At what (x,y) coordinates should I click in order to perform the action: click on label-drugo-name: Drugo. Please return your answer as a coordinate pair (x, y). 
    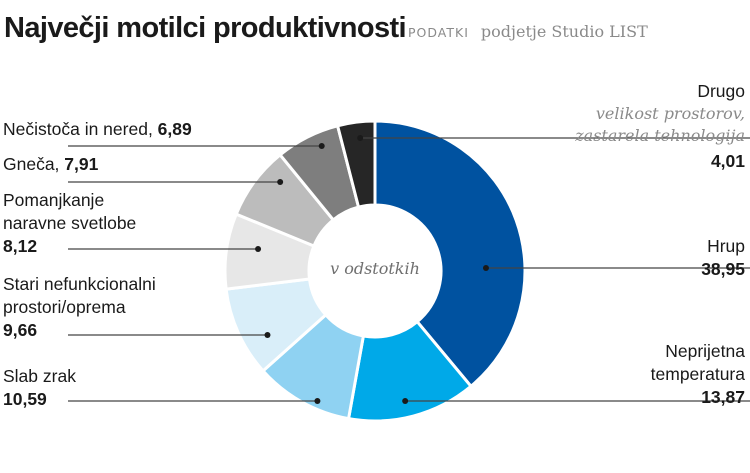
    Looking at the image, I should click on (721, 91).